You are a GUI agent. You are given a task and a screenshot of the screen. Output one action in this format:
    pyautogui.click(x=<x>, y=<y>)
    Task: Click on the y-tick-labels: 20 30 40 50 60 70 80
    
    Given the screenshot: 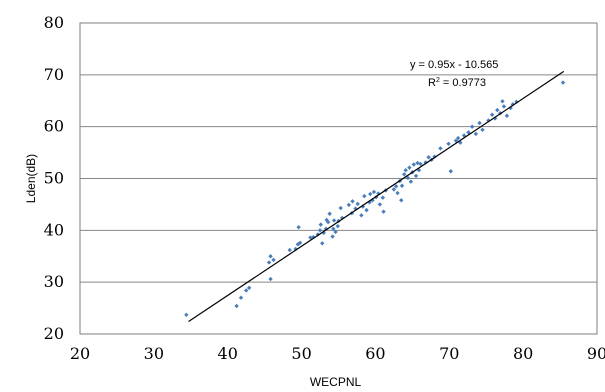 What is the action you would take?
    pyautogui.click(x=54, y=178)
    